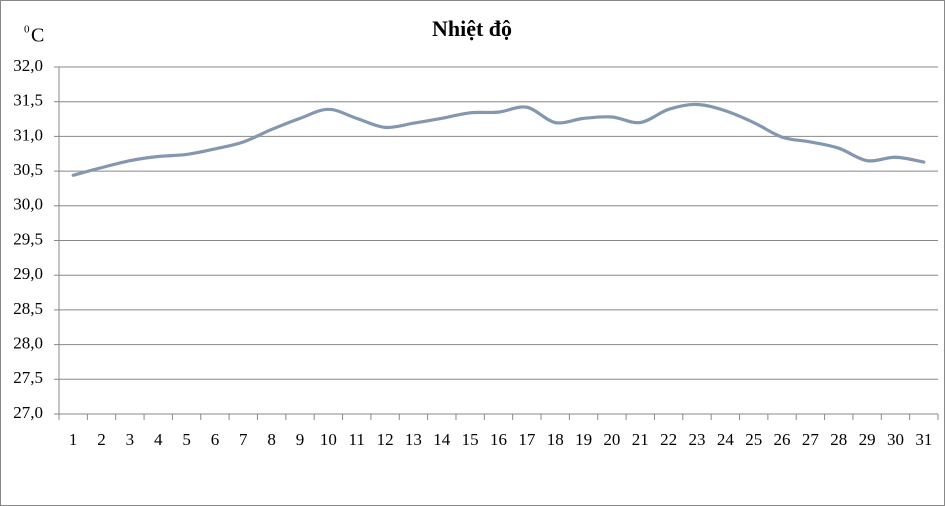  Describe the element at coordinates (413, 439) in the screenshot. I see `x-tick-label: 13` at that location.